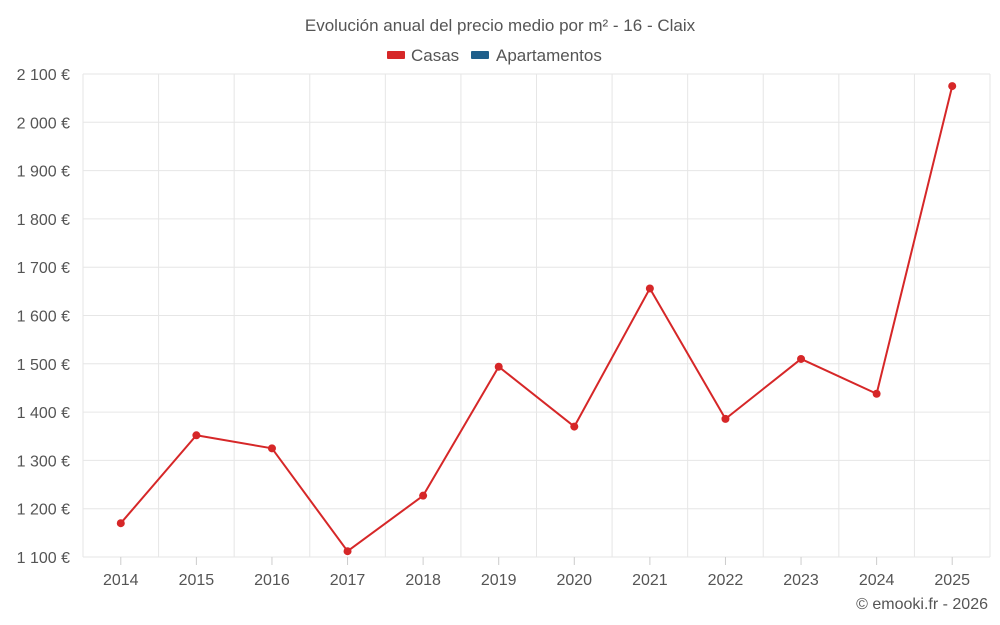 The width and height of the screenshot is (1000, 625). Describe the element at coordinates (43, 365) in the screenshot. I see `y-tick-label: 1 500 €` at that location.